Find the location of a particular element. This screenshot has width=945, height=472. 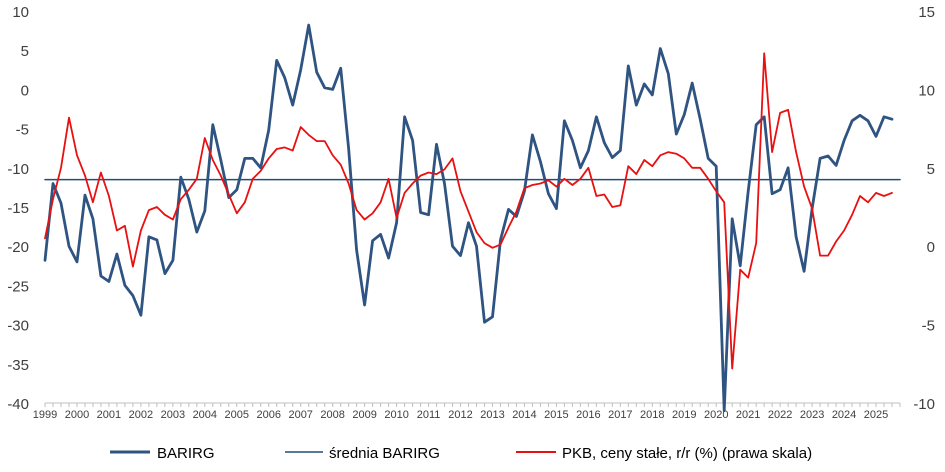

y-left-tick-label: -10 is located at coordinates (18, 169).